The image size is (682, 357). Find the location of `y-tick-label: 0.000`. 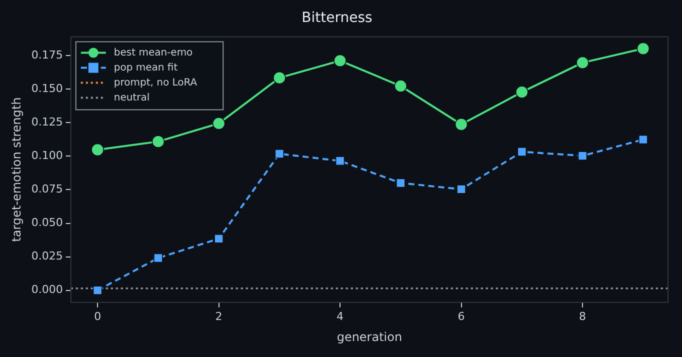

y-tick-label: 0.000 is located at coordinates (47, 289).